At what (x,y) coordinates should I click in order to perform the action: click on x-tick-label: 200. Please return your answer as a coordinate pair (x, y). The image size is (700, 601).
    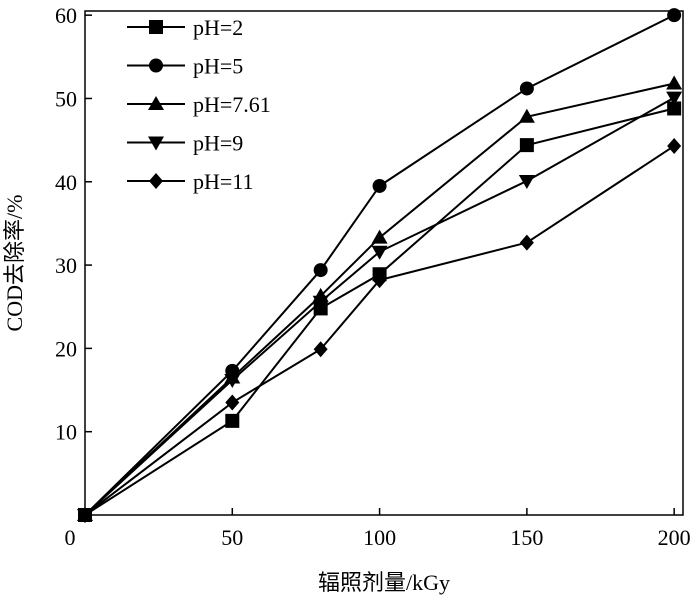
    Looking at the image, I should click on (674, 537).